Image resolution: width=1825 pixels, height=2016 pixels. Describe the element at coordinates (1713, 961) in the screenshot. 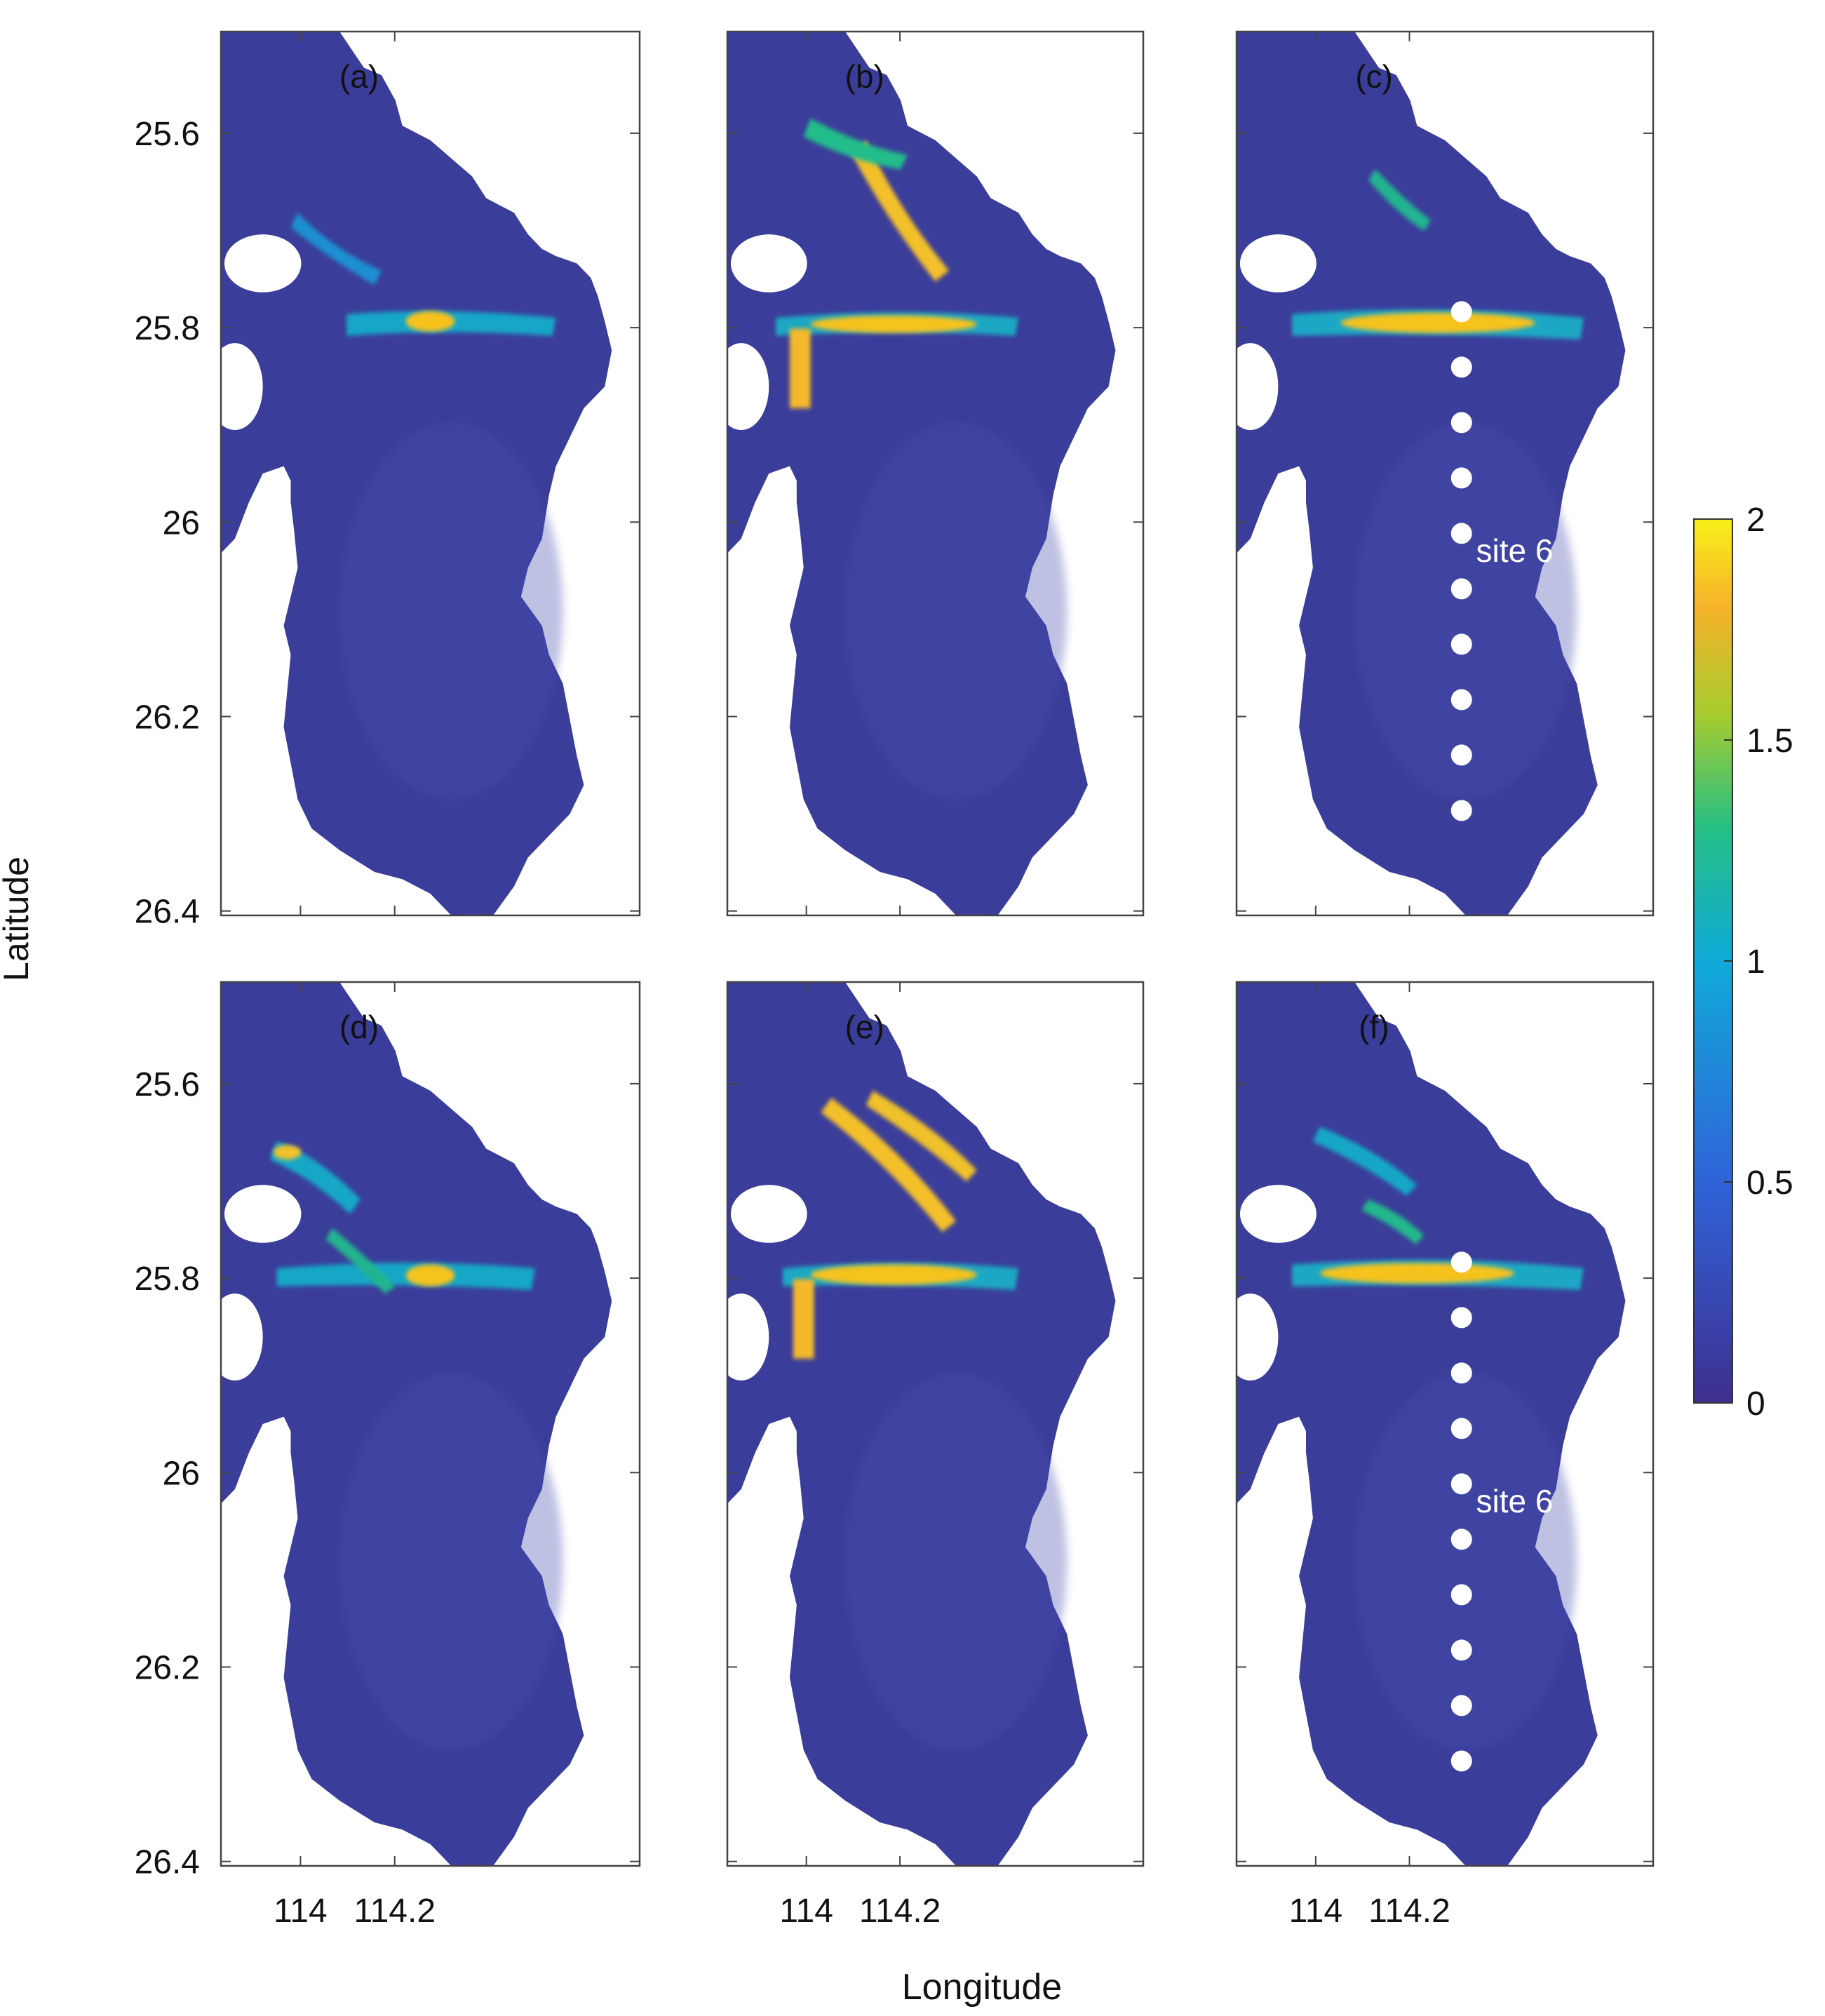

I see `colorbar-gradient` at that location.